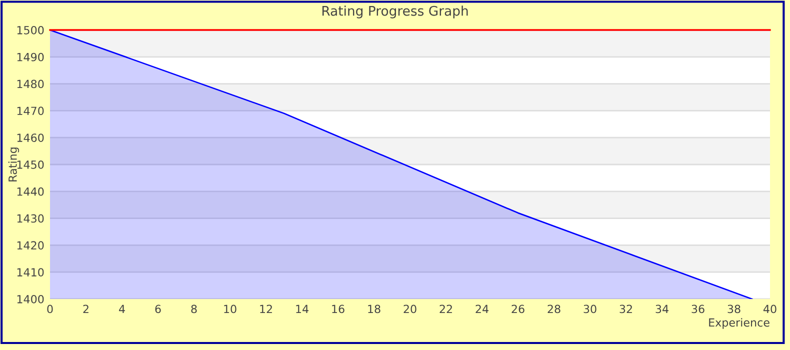 The height and width of the screenshot is (350, 790). I want to click on y-tick-label: 1470, so click(30, 111).